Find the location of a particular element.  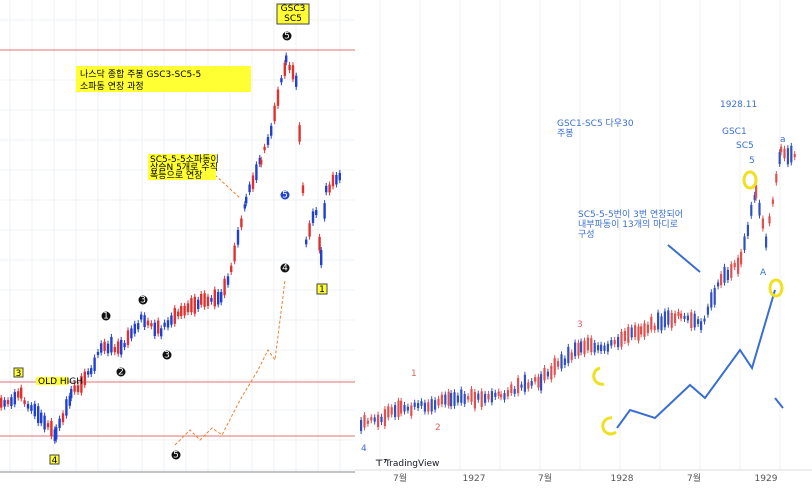

old-high-box is located at coordinates (52, 381).